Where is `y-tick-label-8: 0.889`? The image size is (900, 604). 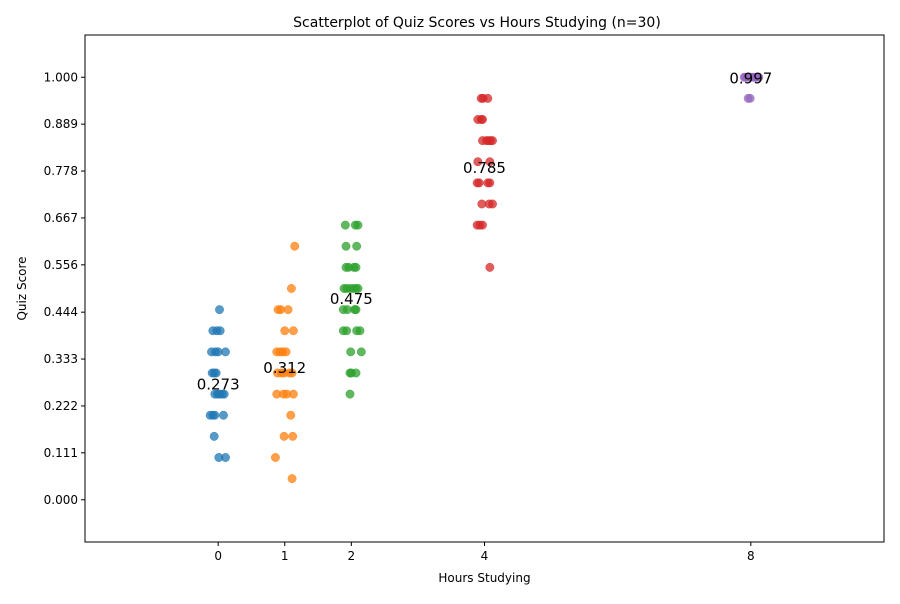
y-tick-label-8: 0.889 is located at coordinates (61, 124).